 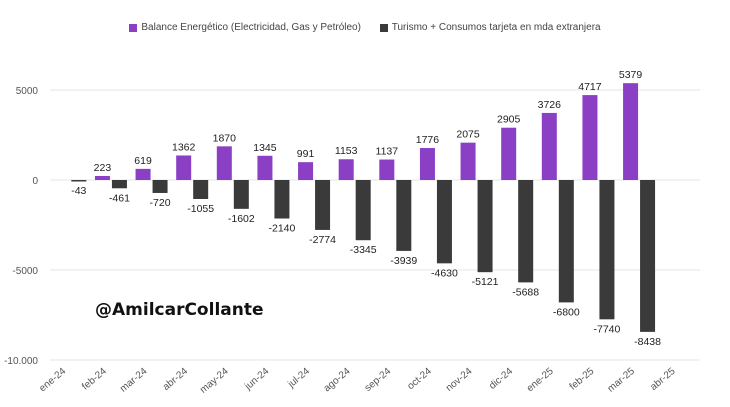 What do you see at coordinates (133, 27) in the screenshot?
I see `legend-swatch-energy` at bounding box center [133, 27].